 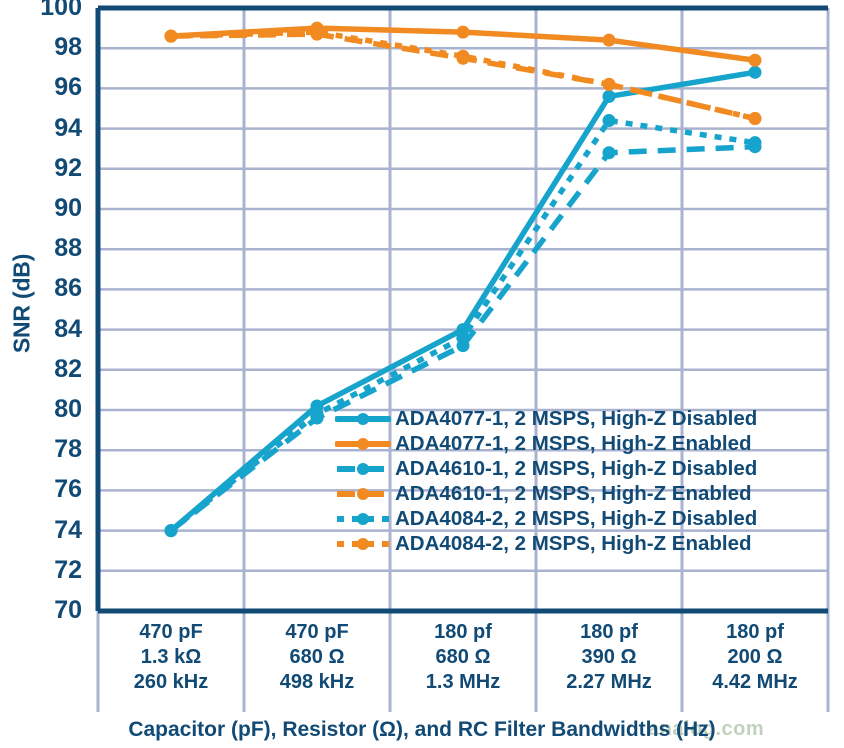 What do you see at coordinates (573, 493) in the screenshot?
I see `legend-label: ADA4610-1, 2 MSPS, High-Z Enabled` at bounding box center [573, 493].